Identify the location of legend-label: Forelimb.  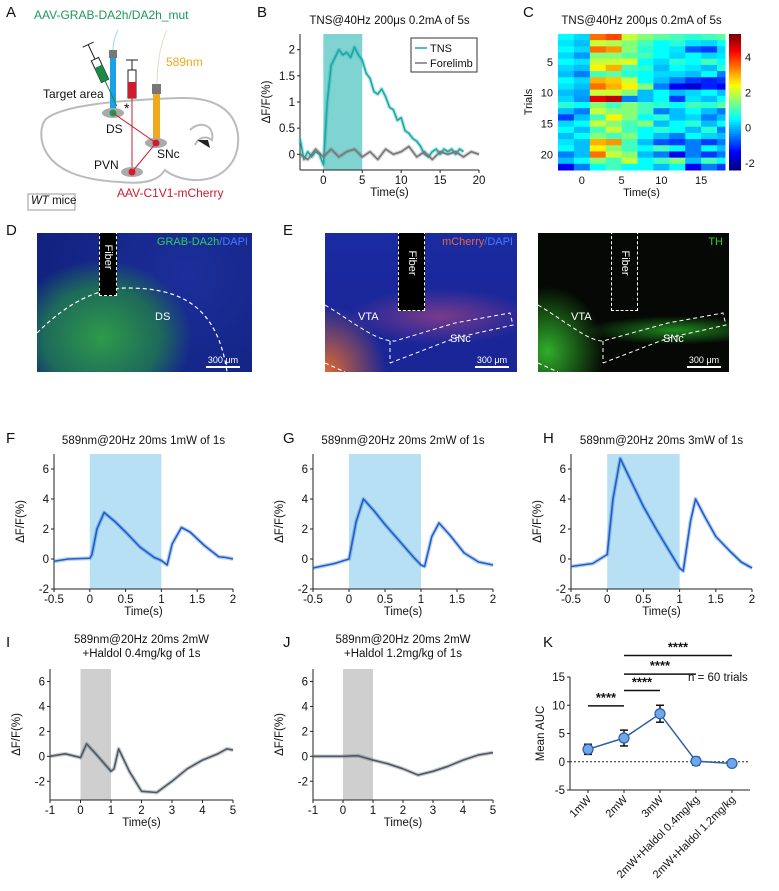
(451, 64).